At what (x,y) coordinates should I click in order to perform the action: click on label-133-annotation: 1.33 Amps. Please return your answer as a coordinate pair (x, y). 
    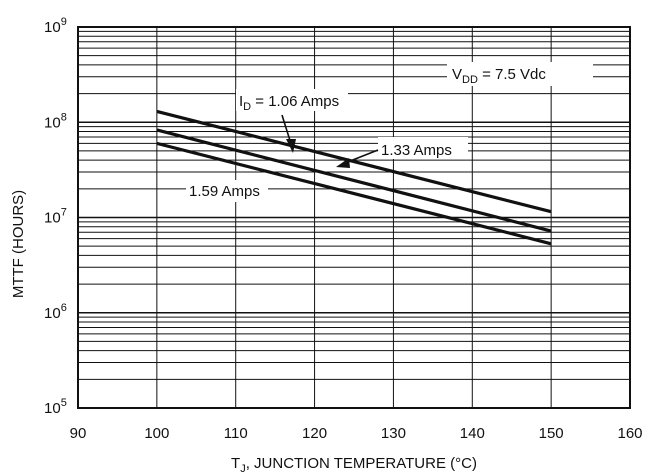
    Looking at the image, I should click on (402, 152).